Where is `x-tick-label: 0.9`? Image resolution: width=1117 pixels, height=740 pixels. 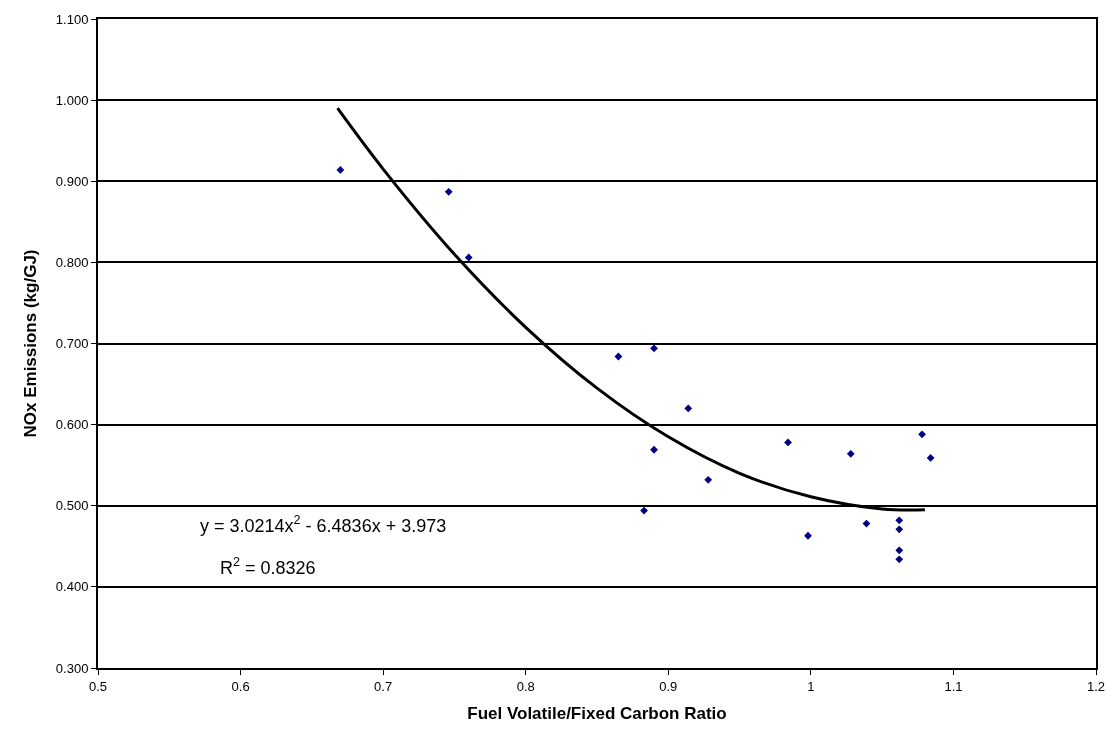 x-tick-label: 0.9 is located at coordinates (668, 686).